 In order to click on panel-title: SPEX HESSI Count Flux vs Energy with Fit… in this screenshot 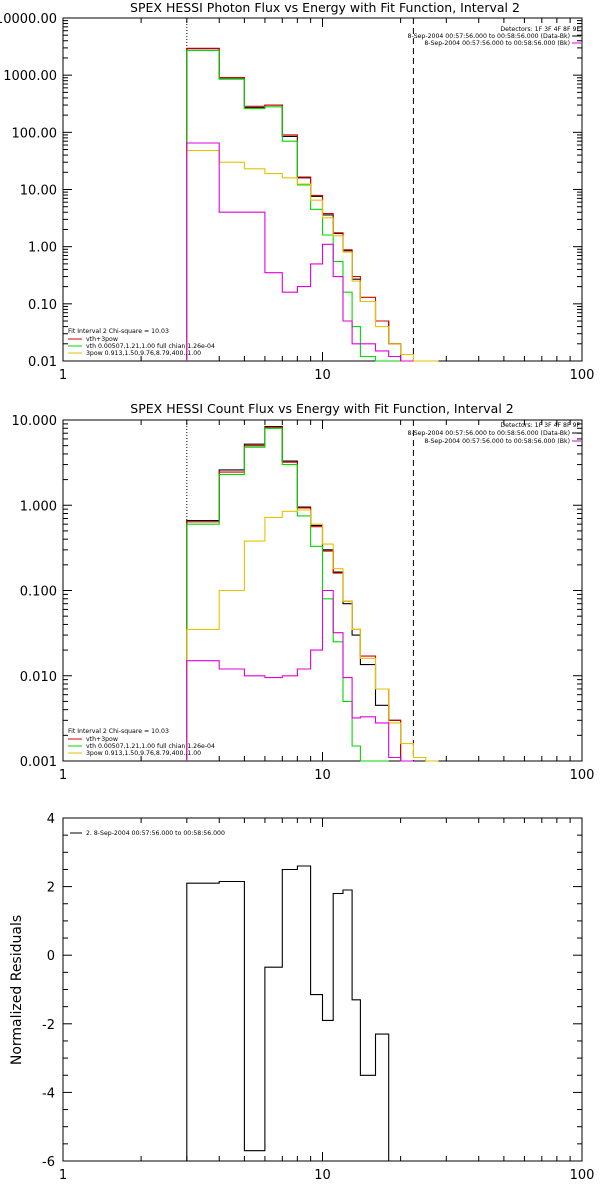, I will do `click(321, 408)`.